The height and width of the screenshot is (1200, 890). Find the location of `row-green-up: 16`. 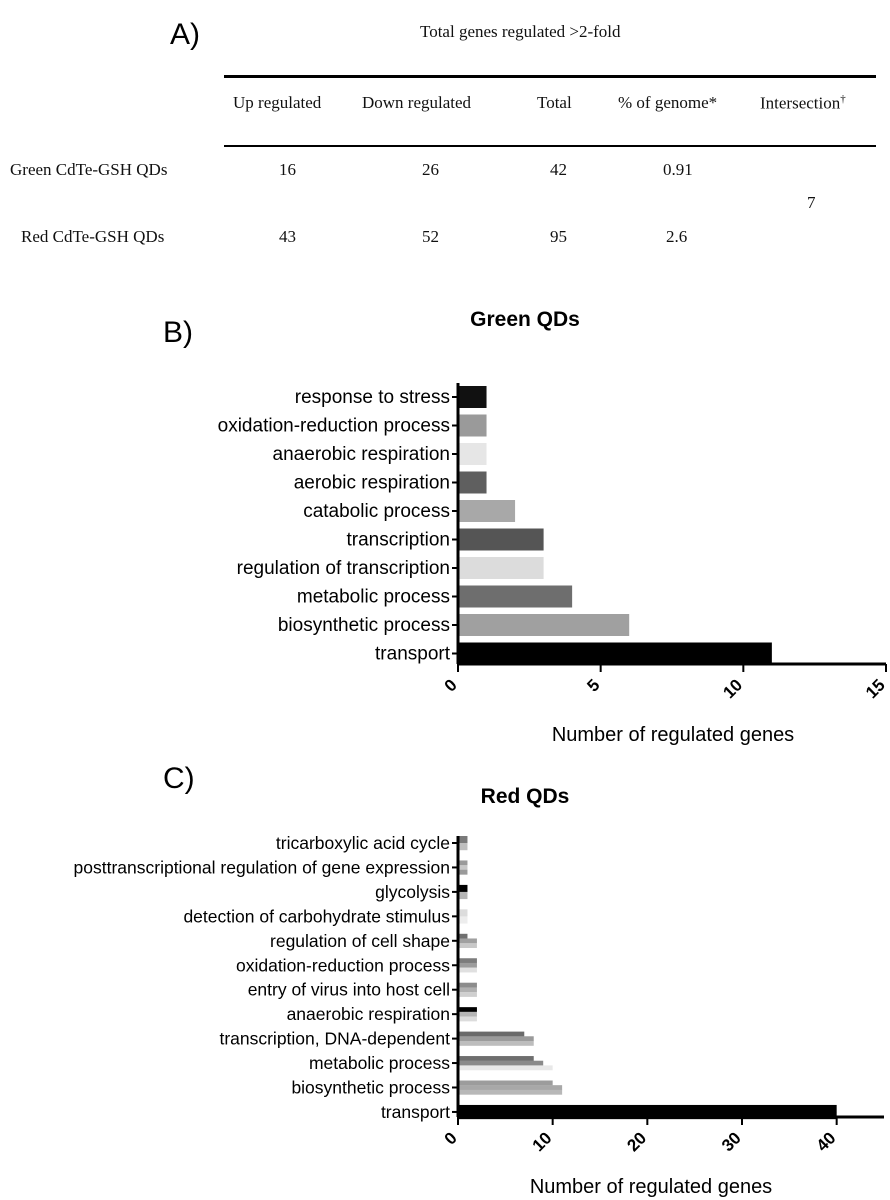

row-green-up: 16 is located at coordinates (287, 169).